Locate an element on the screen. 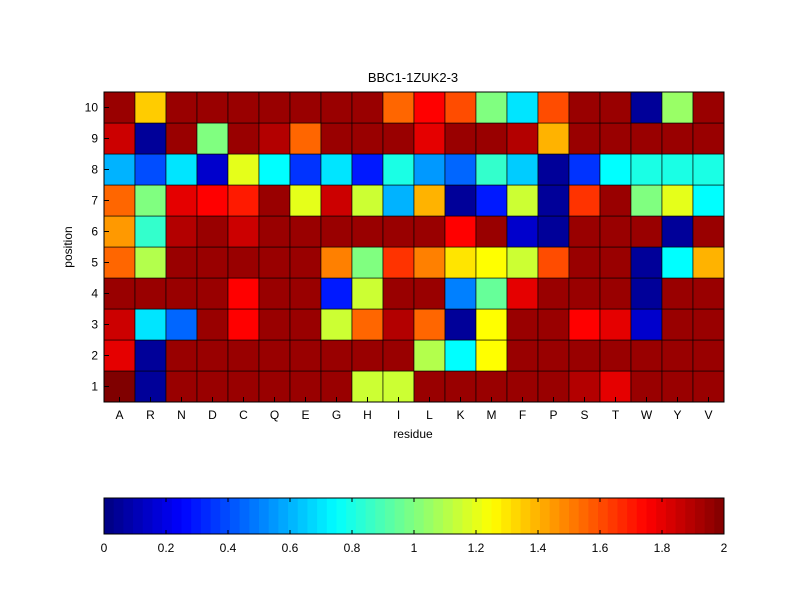 This screenshot has height=605, width=800. x-tick-label: Y is located at coordinates (677, 415).